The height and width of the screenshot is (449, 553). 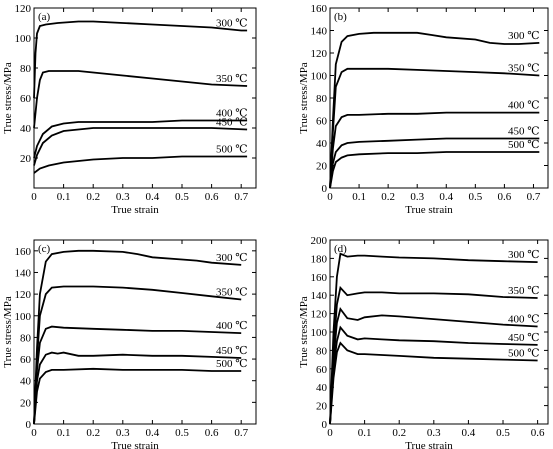 I want to click on panel-label: (d), so click(x=340, y=249).